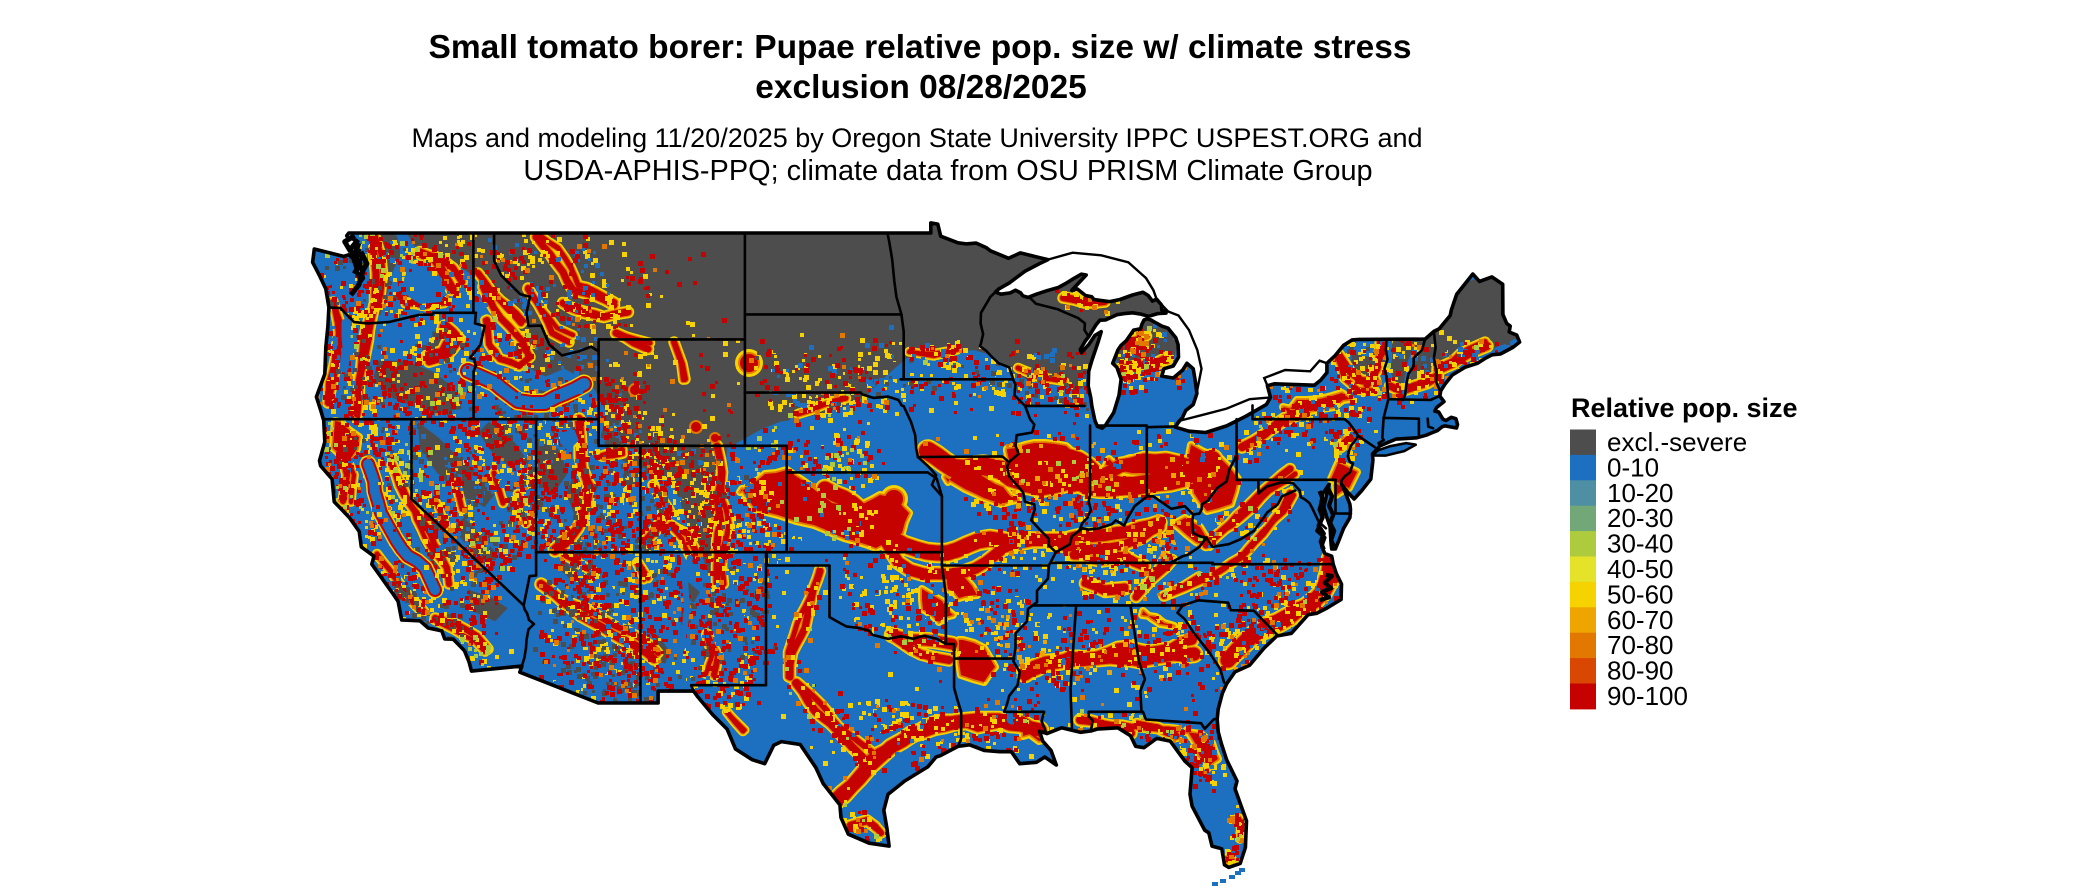 The height and width of the screenshot is (892, 2100). What do you see at coordinates (1640, 569) in the screenshot?
I see `svg-text: 40-50` at bounding box center [1640, 569].